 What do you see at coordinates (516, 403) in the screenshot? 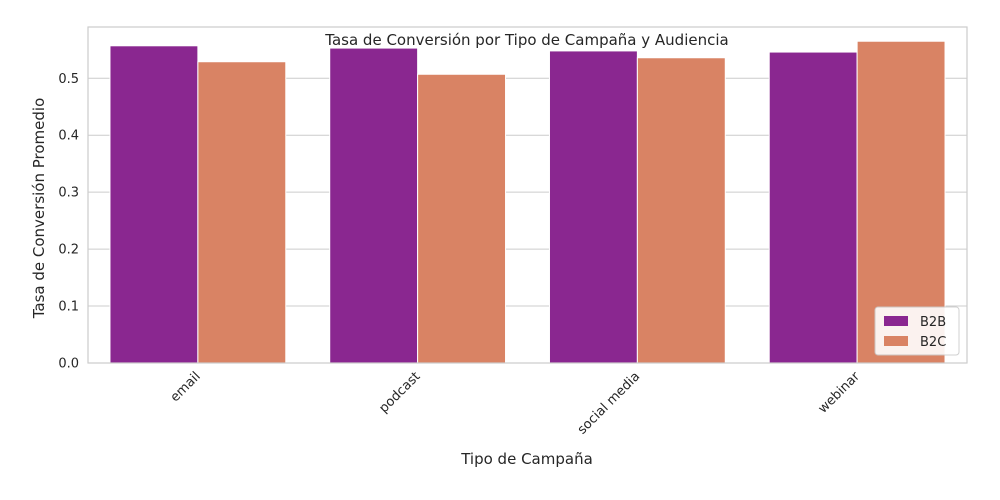
I see `x-axis: email podcast social media webinar` at bounding box center [516, 403].